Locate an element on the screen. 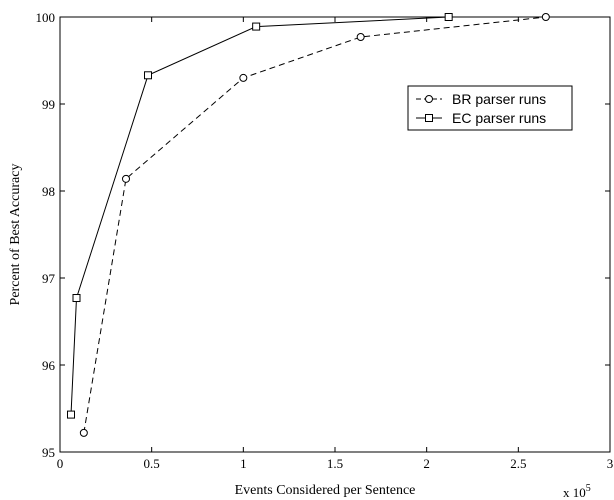  x-tick-label: 0 is located at coordinates (60, 463).